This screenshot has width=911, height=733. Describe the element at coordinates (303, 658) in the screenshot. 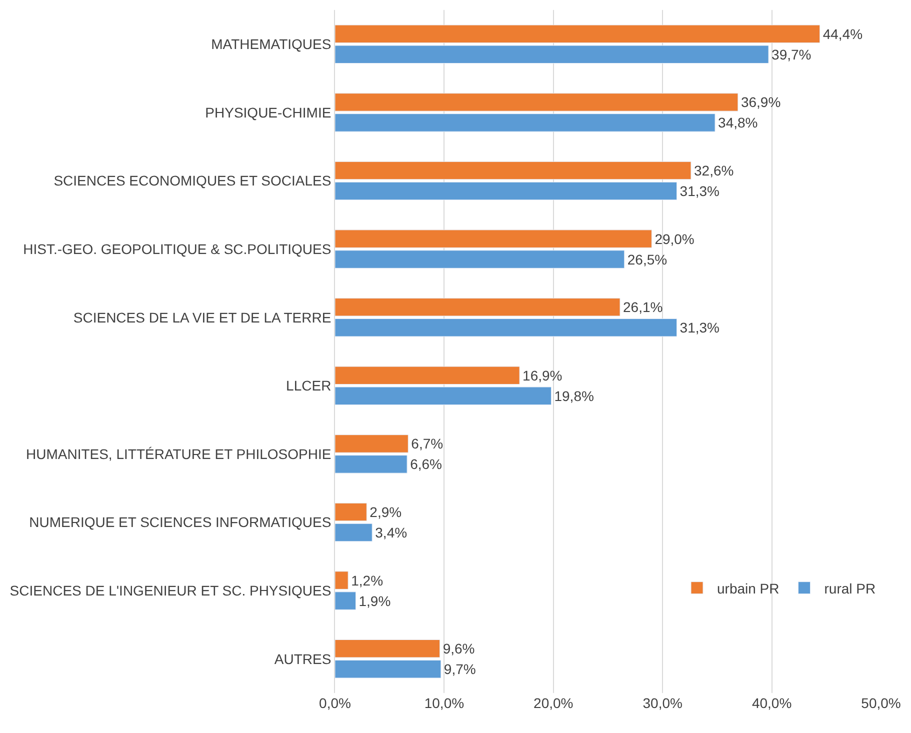

I see `y-tick-label: AUTRES` at that location.